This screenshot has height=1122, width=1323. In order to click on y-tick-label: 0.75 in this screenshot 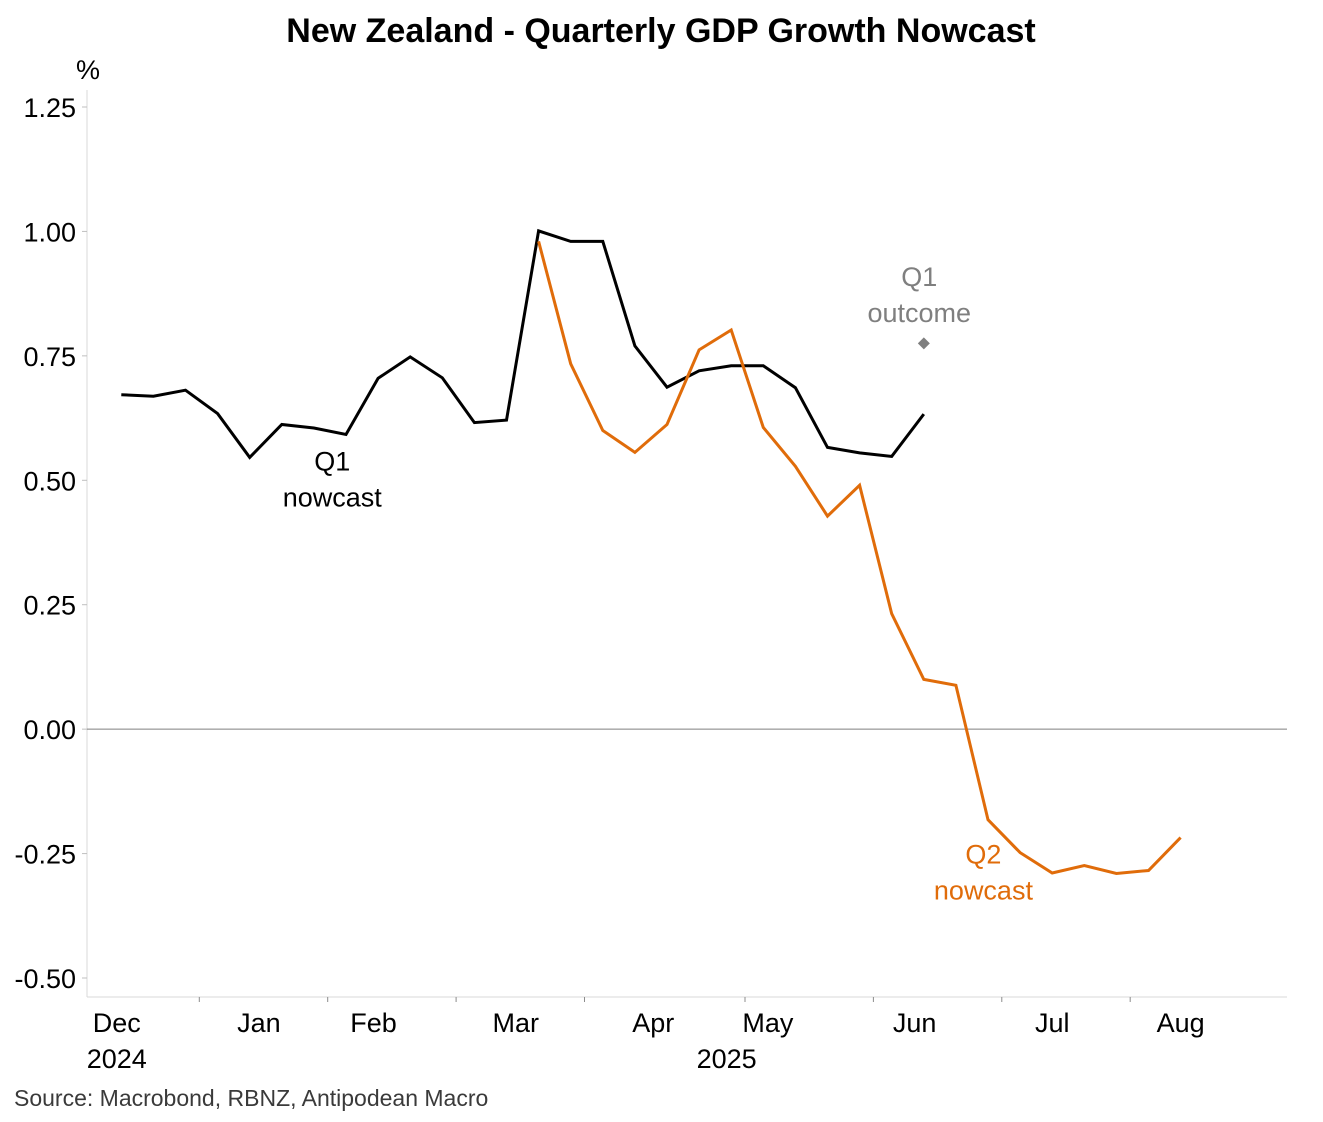, I will do `click(49, 357)`.